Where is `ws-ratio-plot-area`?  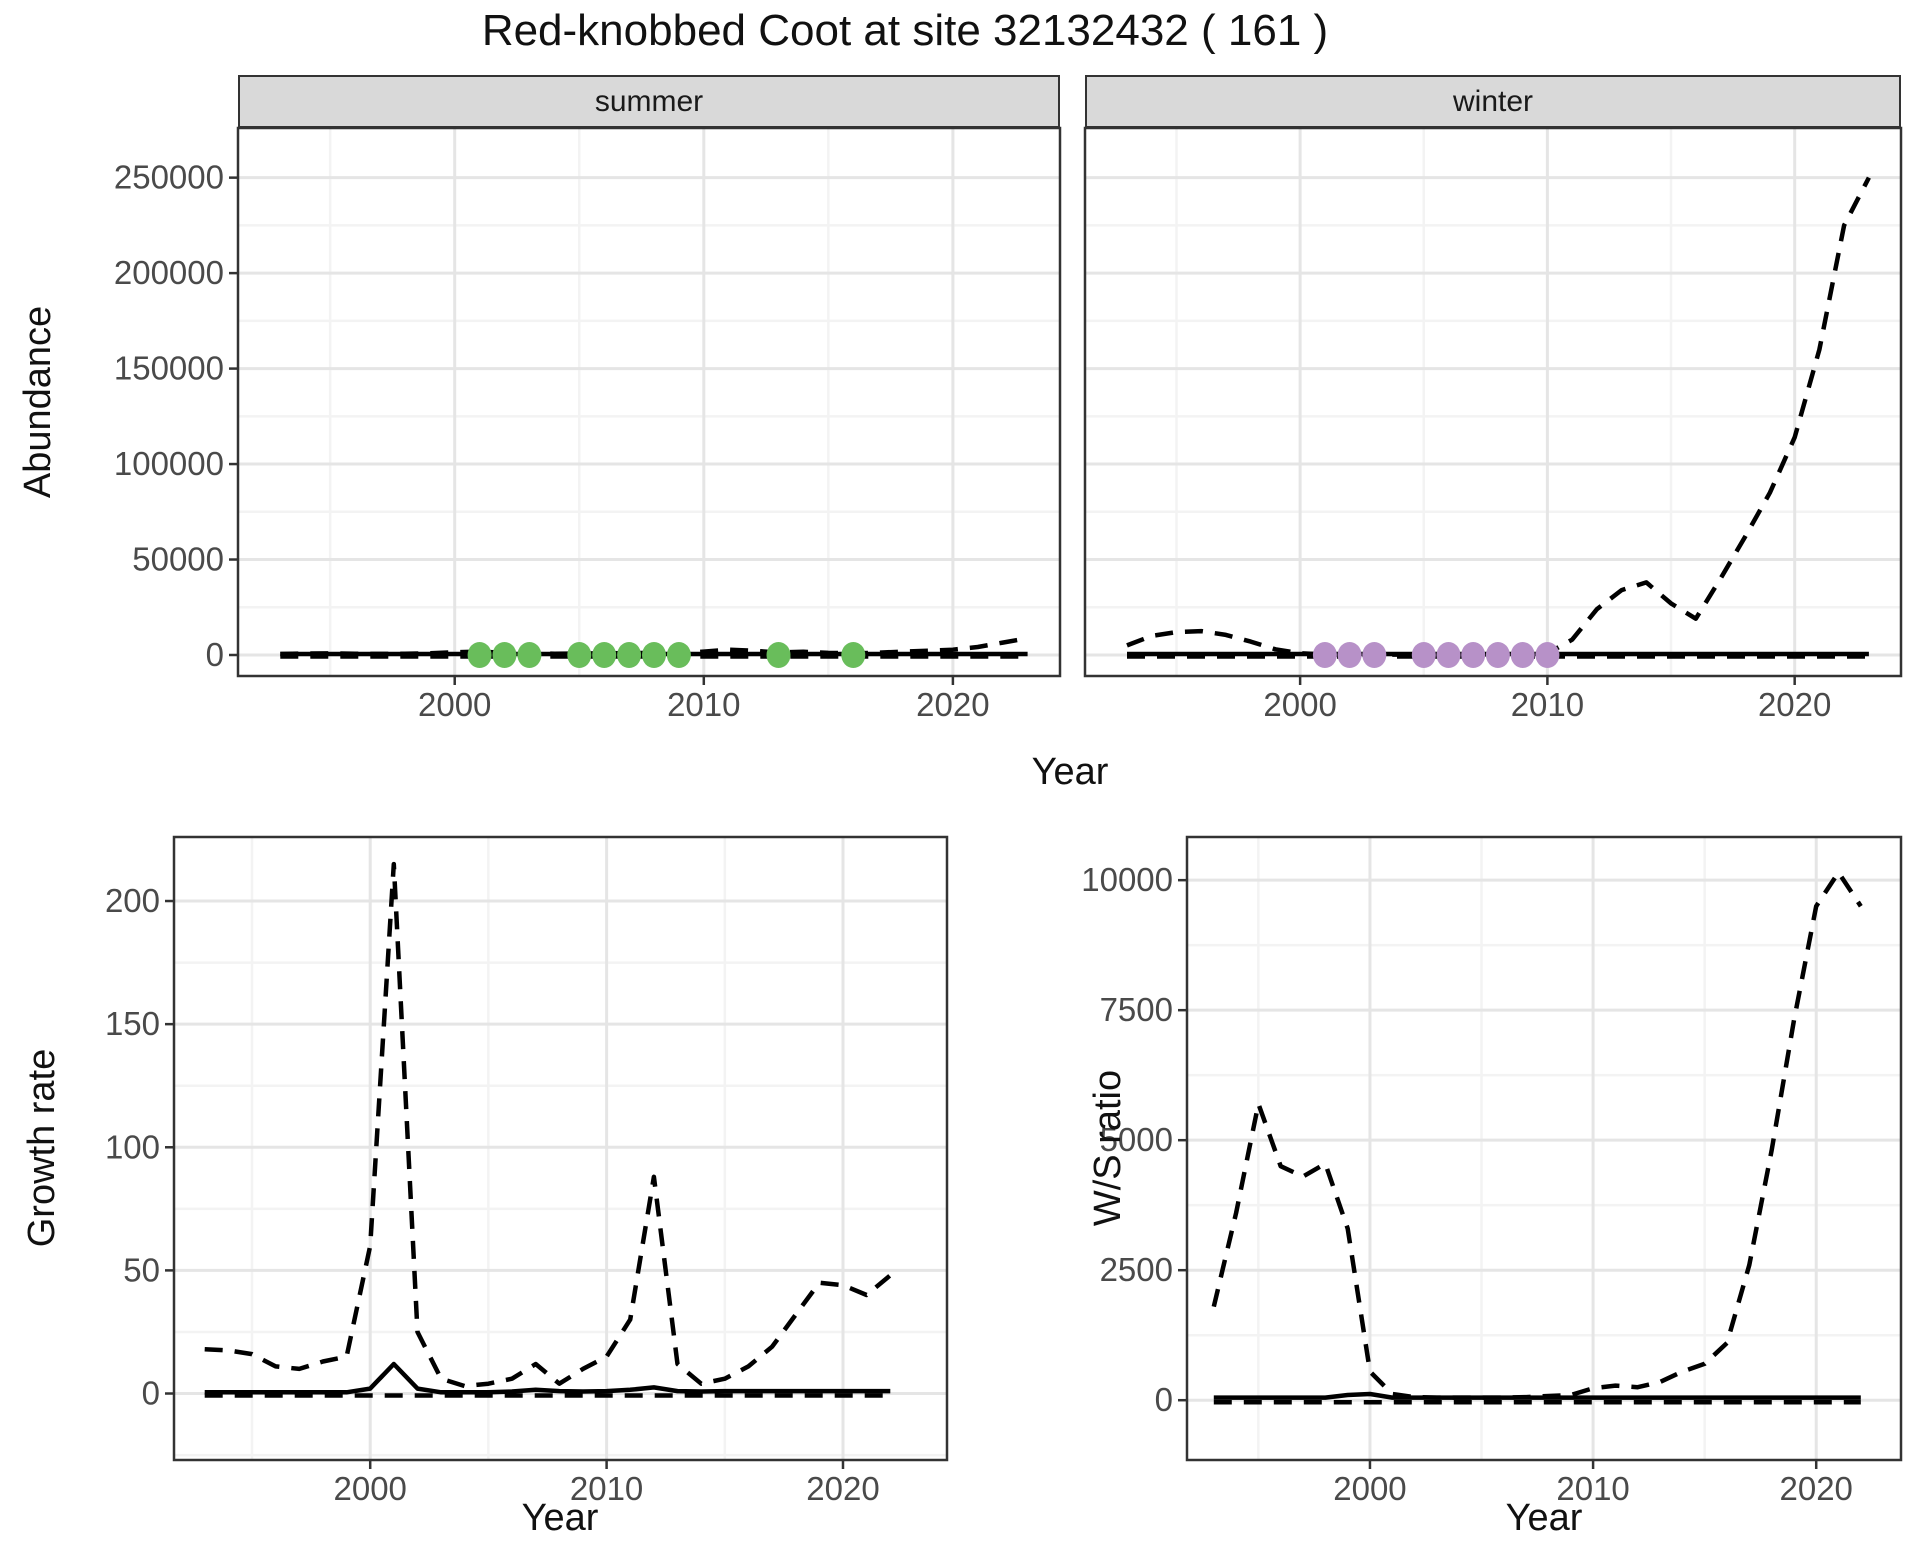
ws-ratio-plot-area is located at coordinates (1544, 1148).